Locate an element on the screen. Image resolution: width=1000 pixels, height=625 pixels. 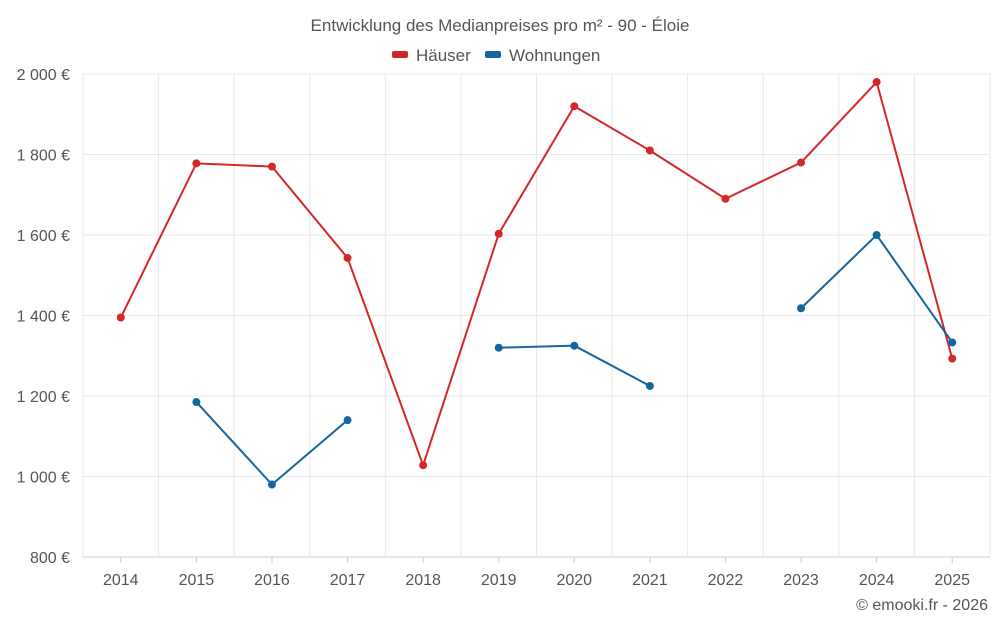
x-tick-label: 2025 is located at coordinates (952, 580).